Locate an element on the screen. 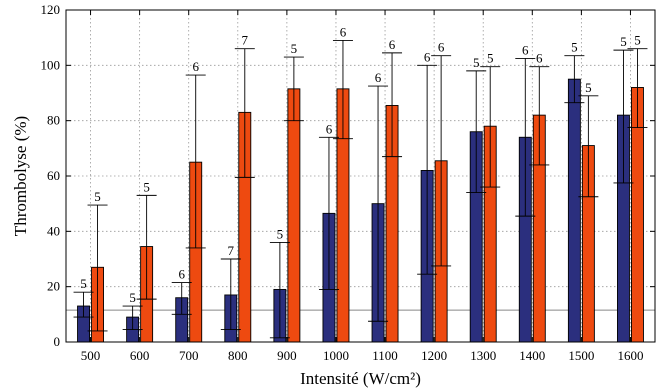 The width and height of the screenshot is (665, 389). x-tick-label: 700 is located at coordinates (189, 355).